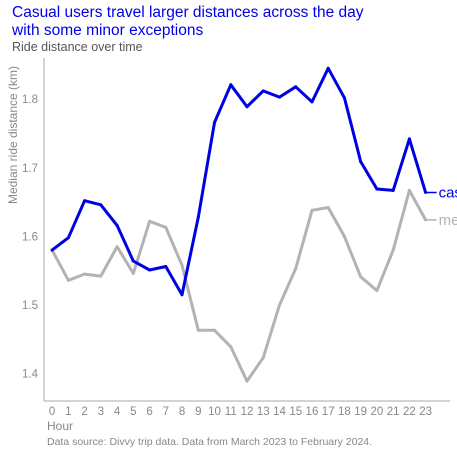 This screenshot has width=457, height=457. Describe the element at coordinates (360, 412) in the screenshot. I see `x-tick-label: 19` at that location.